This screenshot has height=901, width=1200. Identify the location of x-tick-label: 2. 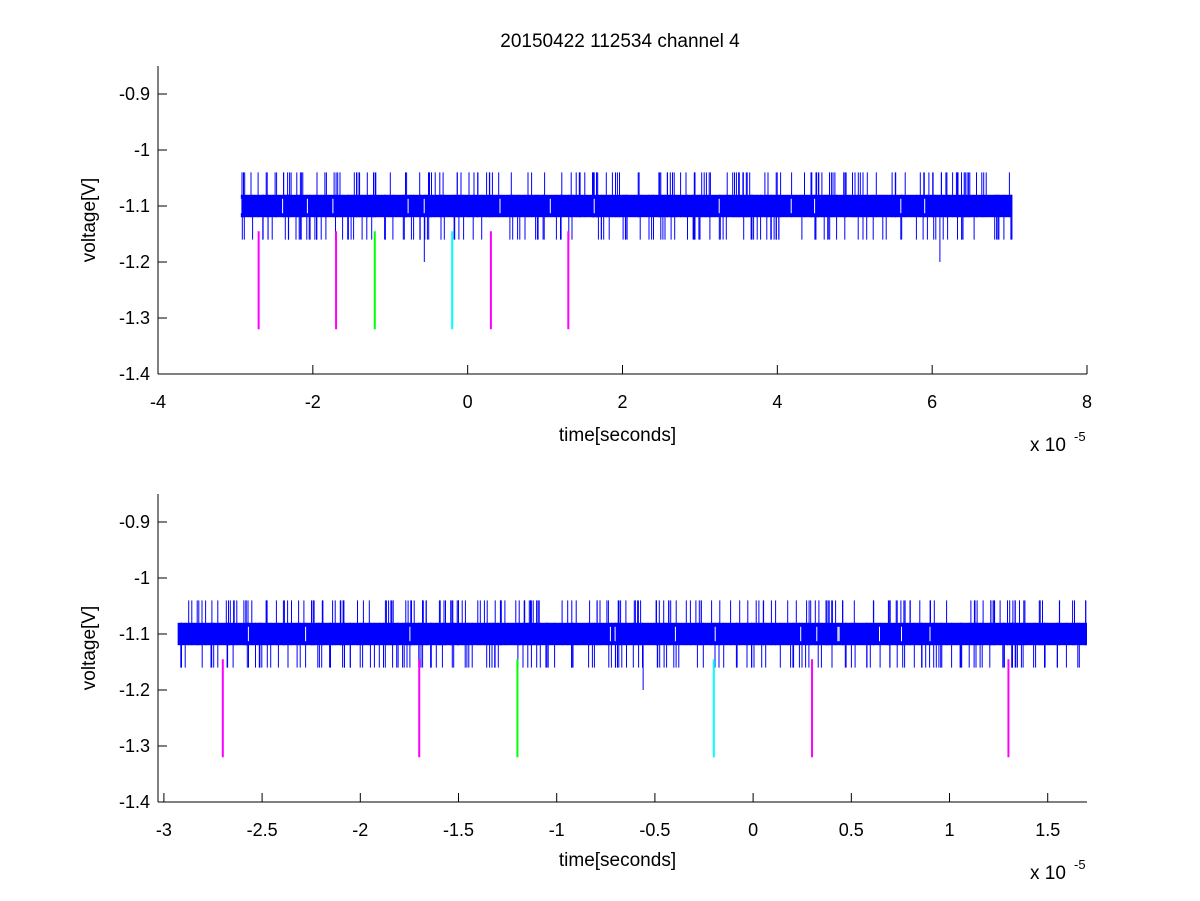
(622, 402).